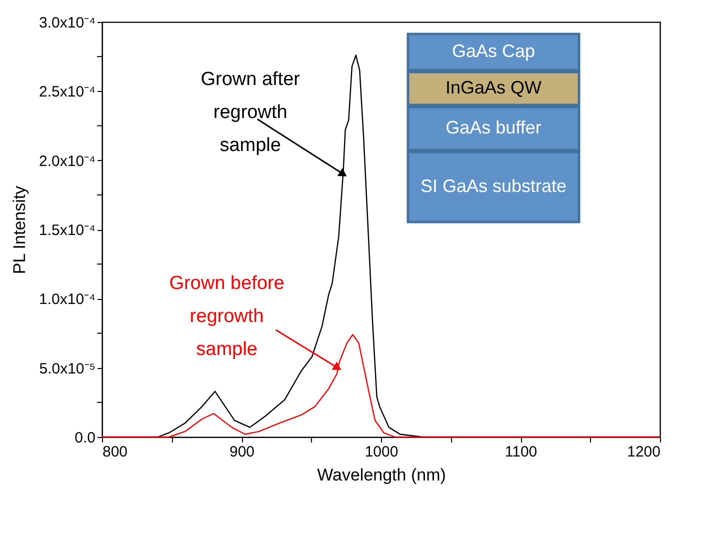 The width and height of the screenshot is (713, 533). Describe the element at coordinates (521, 452) in the screenshot. I see `x-tick-label: 1100` at that location.